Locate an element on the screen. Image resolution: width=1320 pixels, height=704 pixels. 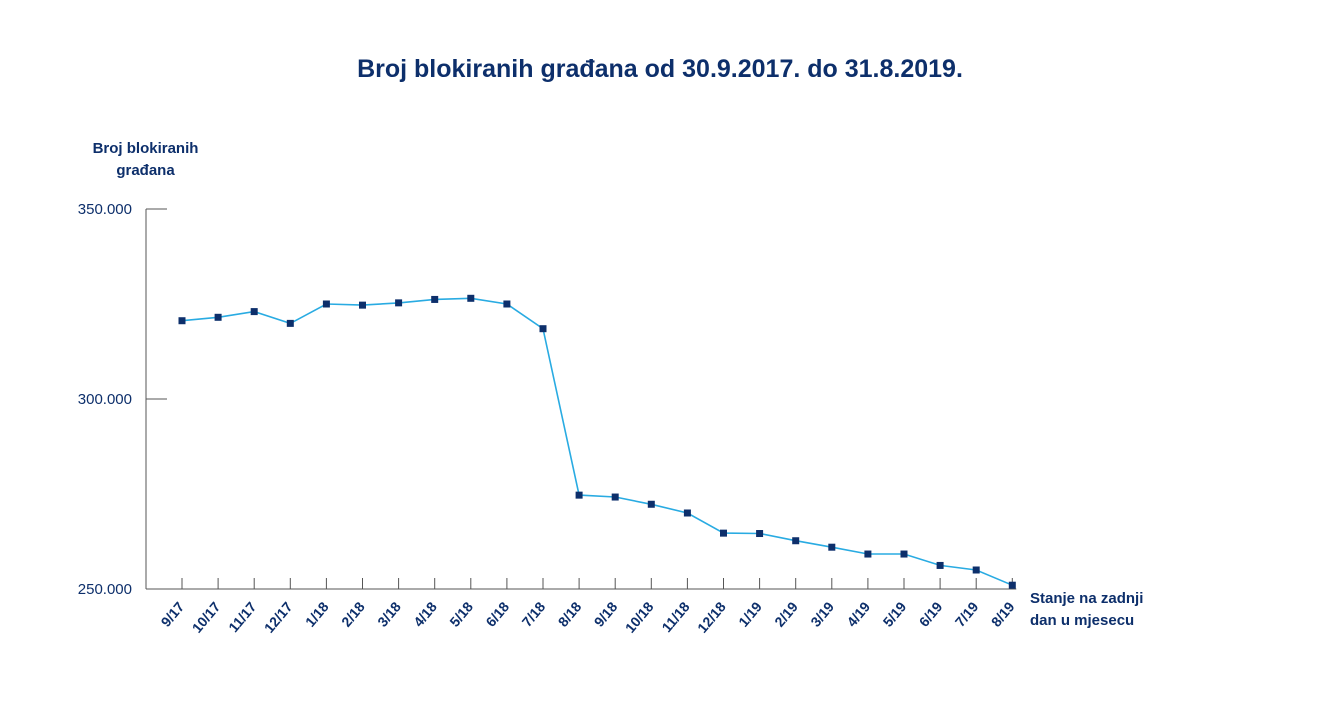
x-tick-label: 10/18 is located at coordinates (639, 616).